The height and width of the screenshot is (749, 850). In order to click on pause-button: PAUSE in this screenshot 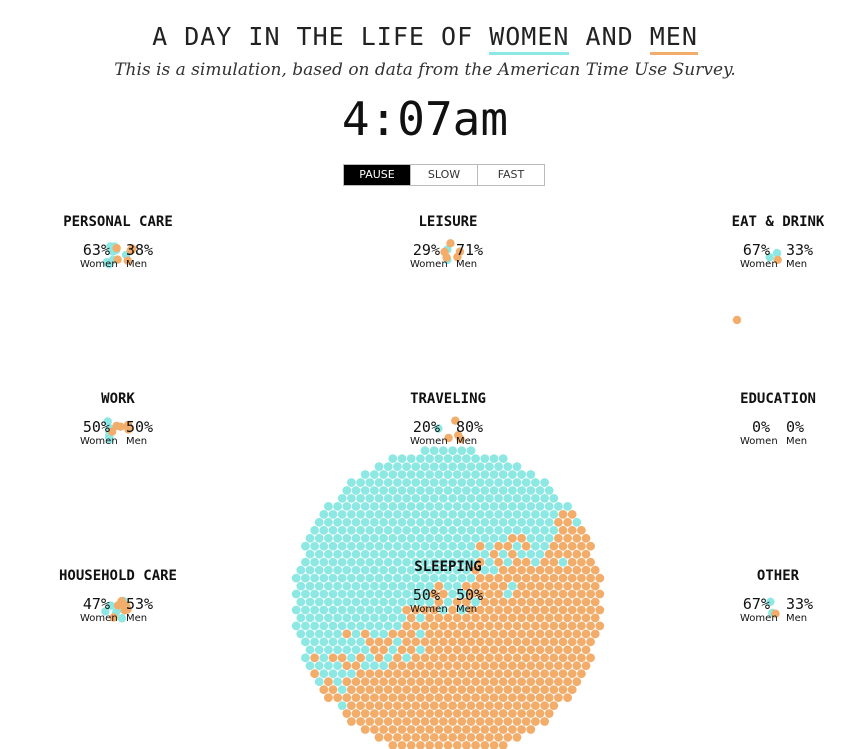, I will do `click(377, 175)`.